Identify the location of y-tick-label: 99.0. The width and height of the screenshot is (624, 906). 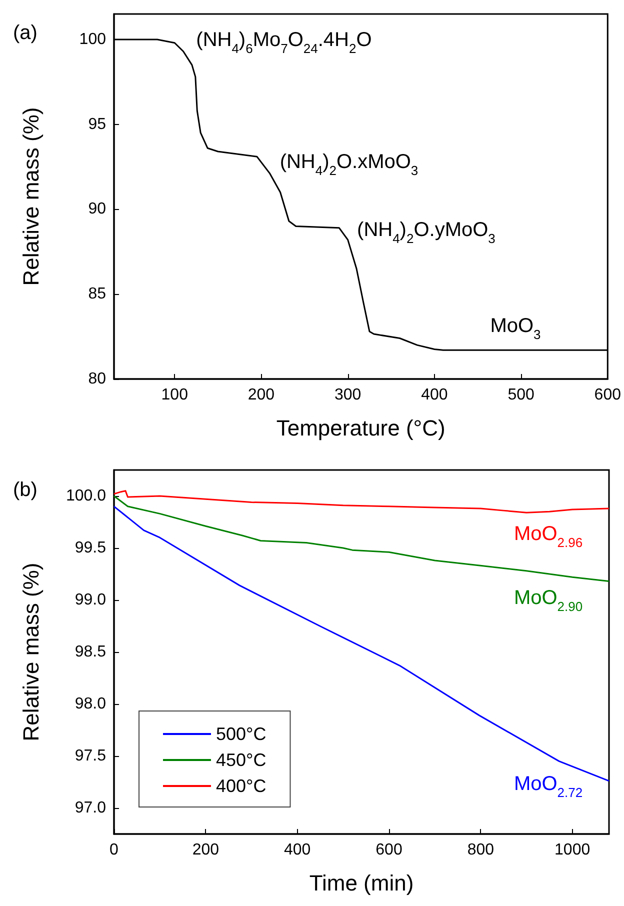
(90, 600).